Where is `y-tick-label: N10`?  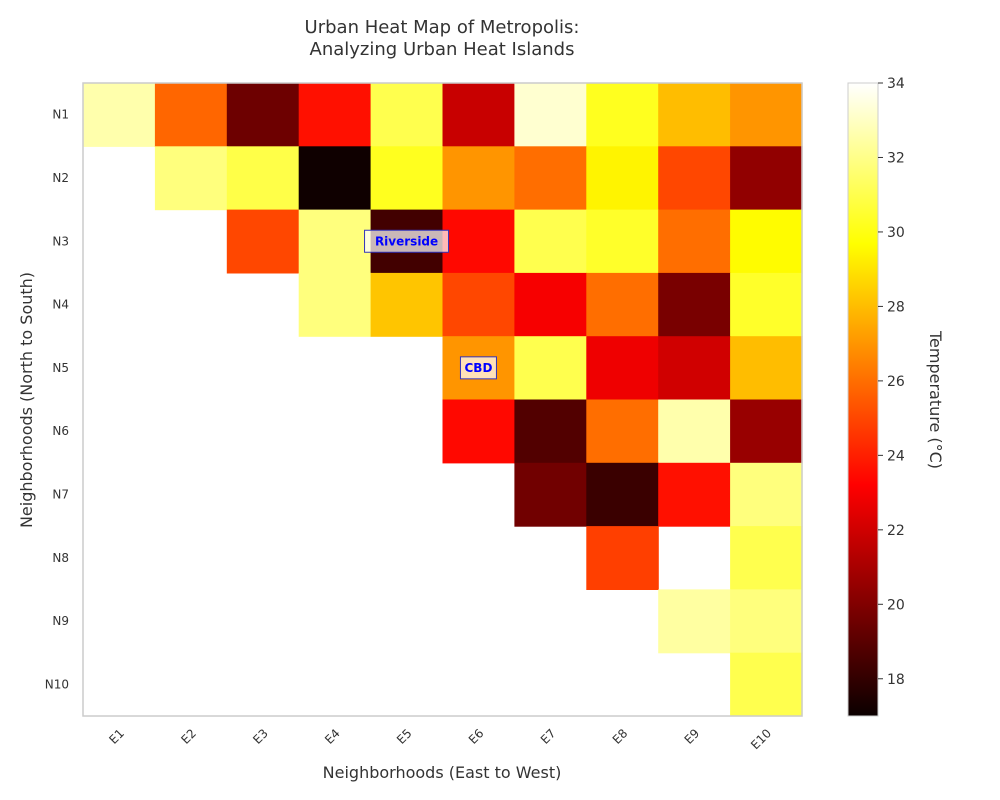
y-tick-label: N10 is located at coordinates (57, 684).